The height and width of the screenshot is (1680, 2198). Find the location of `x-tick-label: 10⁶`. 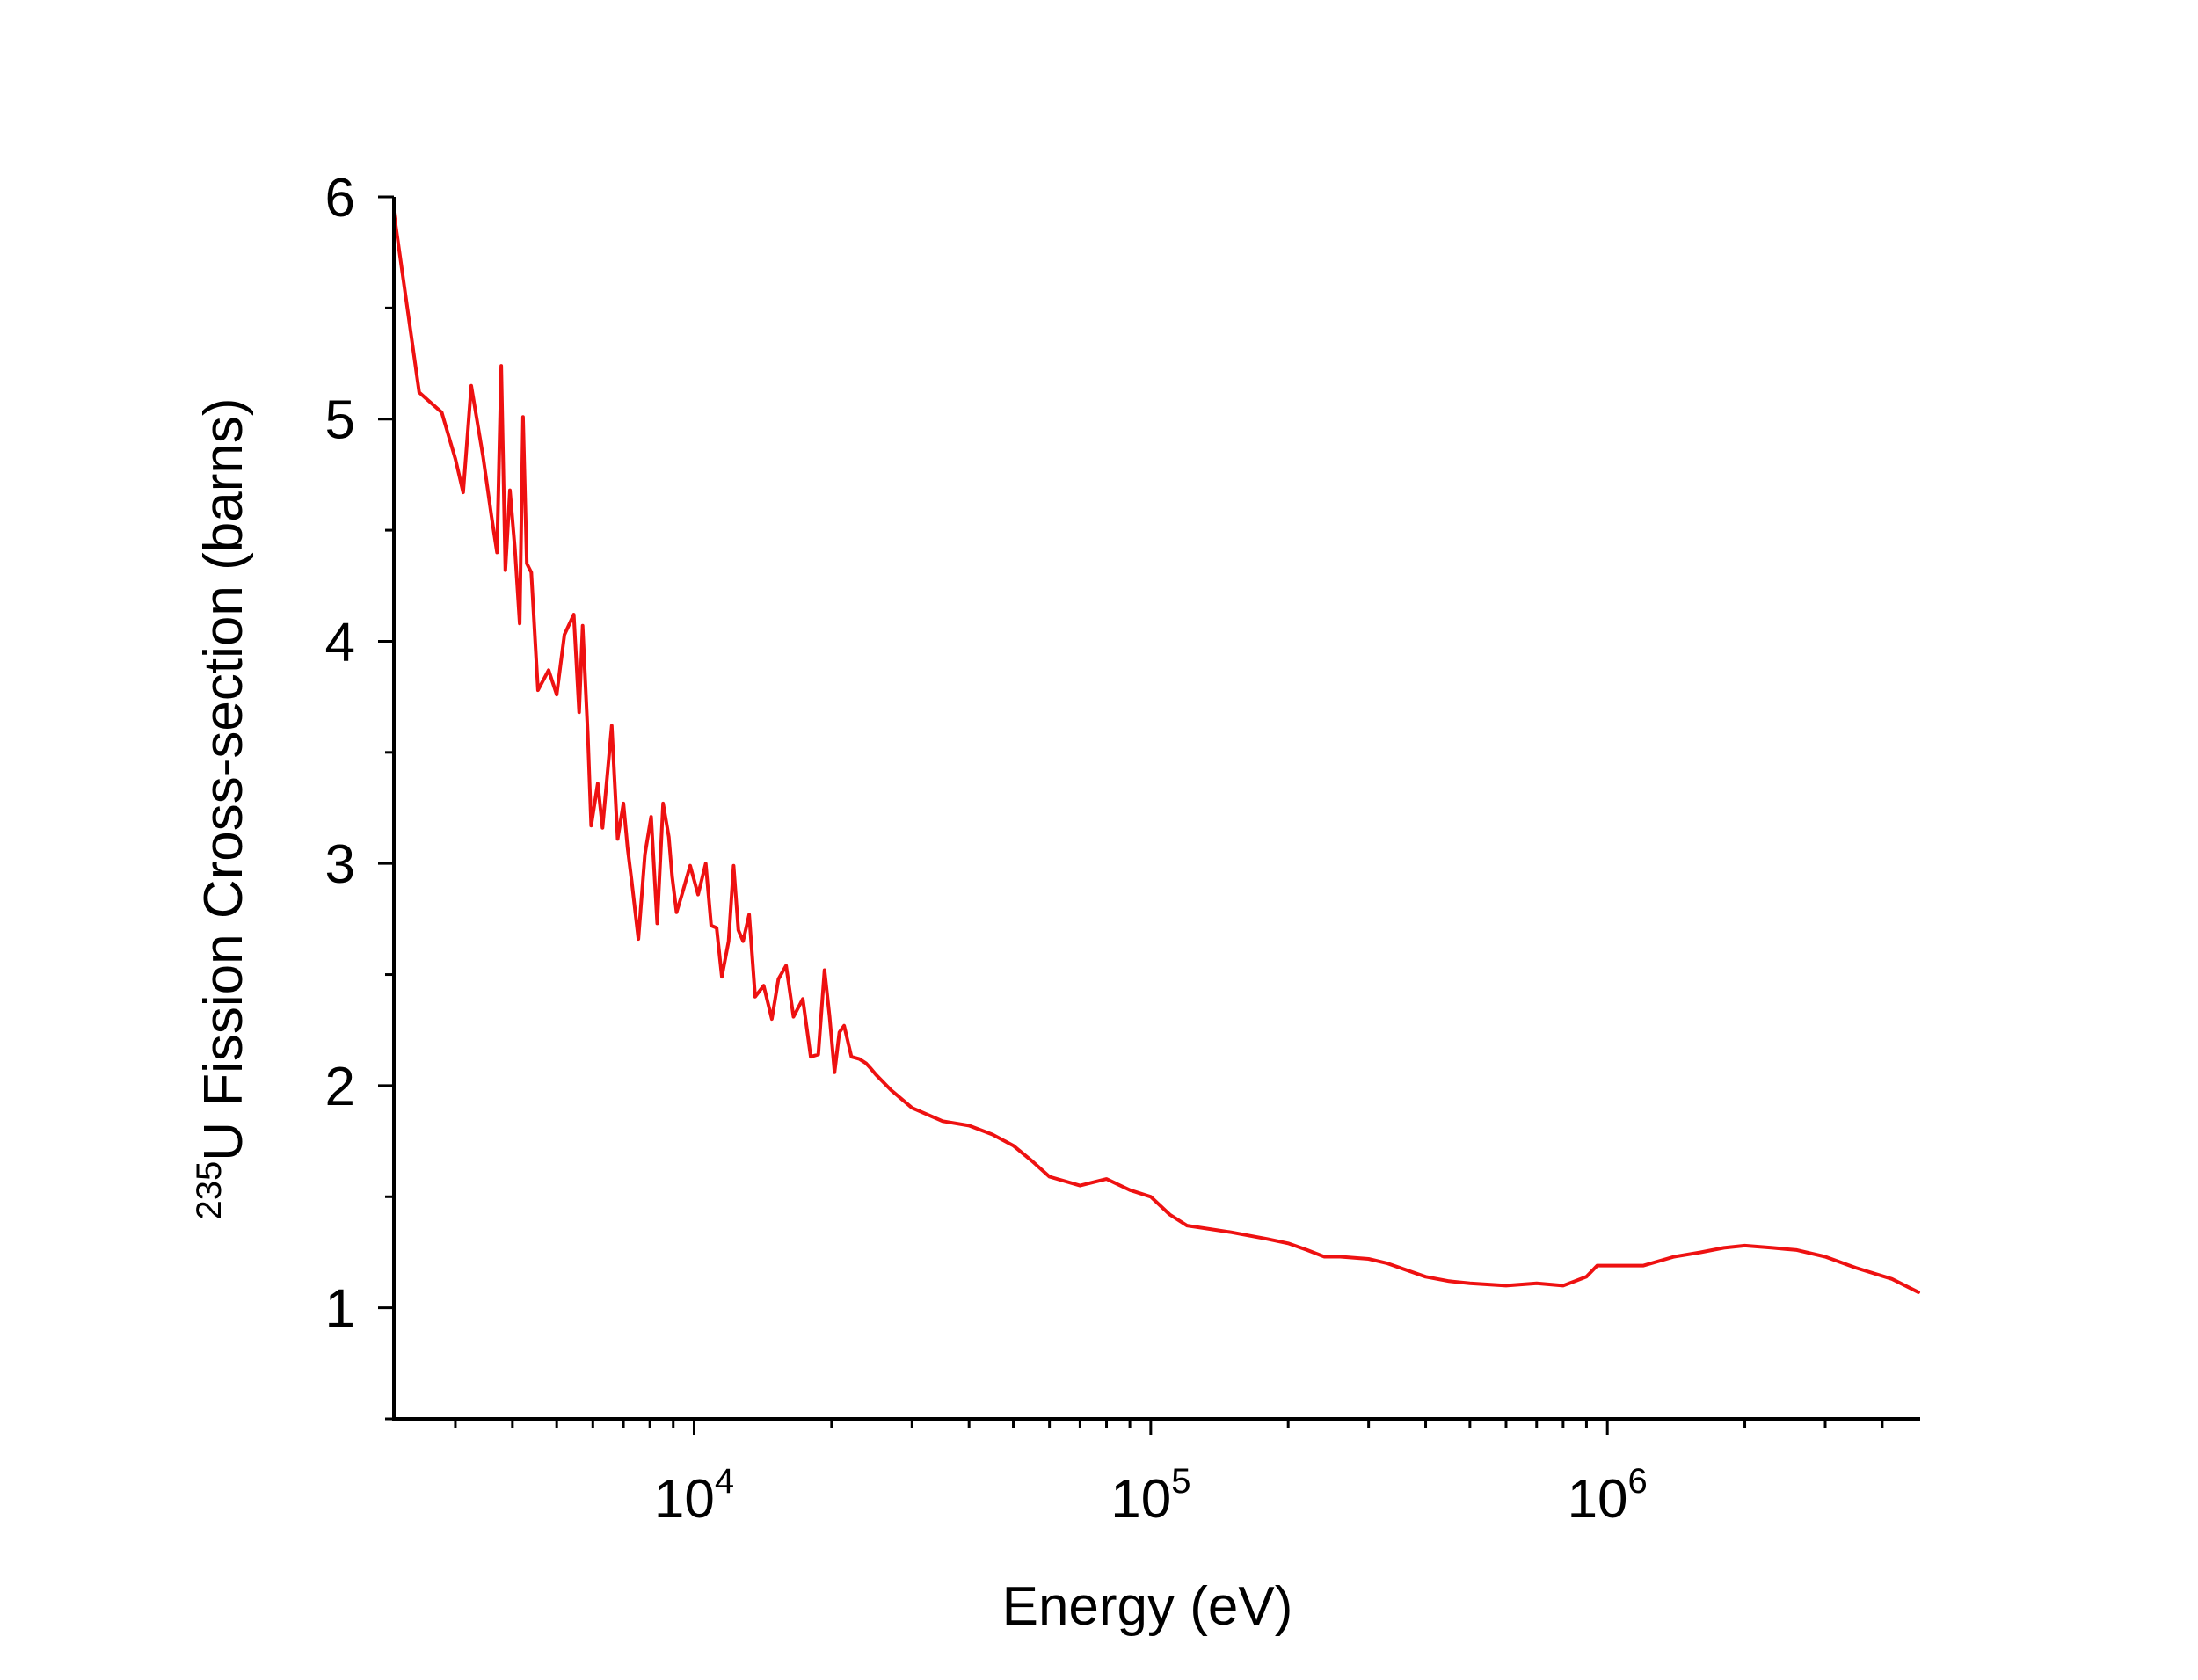

x-tick-label: 10⁶ is located at coordinates (1608, 1496).